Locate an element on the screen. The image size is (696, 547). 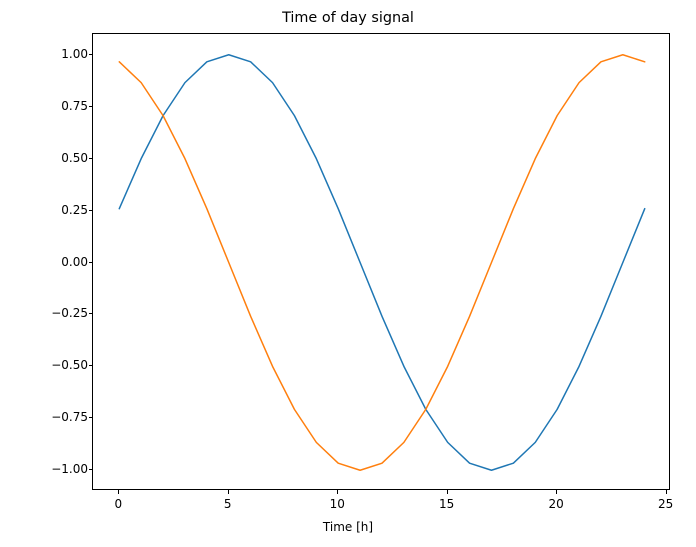
y-tick-label: 0.75 is located at coordinates (74, 105).